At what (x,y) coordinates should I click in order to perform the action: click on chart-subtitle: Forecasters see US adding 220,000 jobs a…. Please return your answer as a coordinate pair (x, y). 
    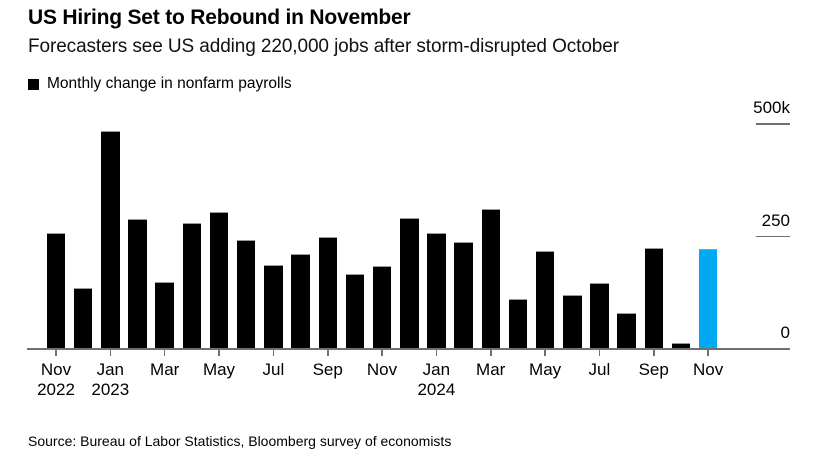
    Looking at the image, I should click on (323, 46).